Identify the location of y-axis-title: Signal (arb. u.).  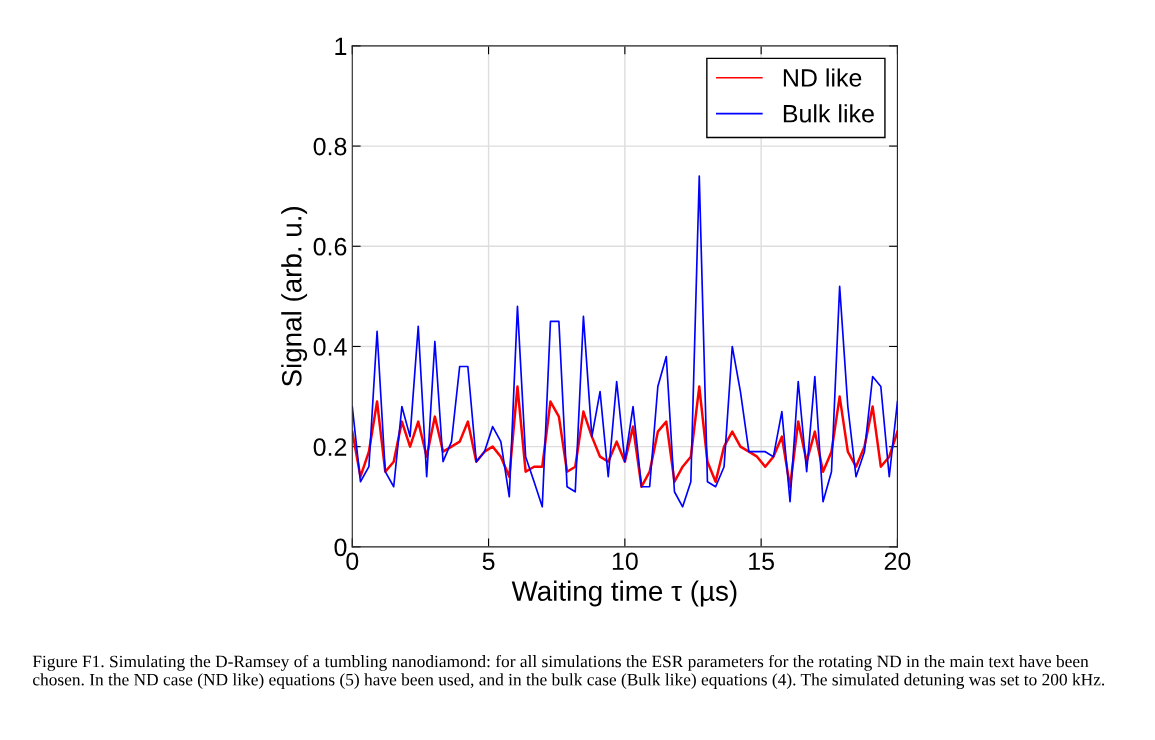
(294, 297).